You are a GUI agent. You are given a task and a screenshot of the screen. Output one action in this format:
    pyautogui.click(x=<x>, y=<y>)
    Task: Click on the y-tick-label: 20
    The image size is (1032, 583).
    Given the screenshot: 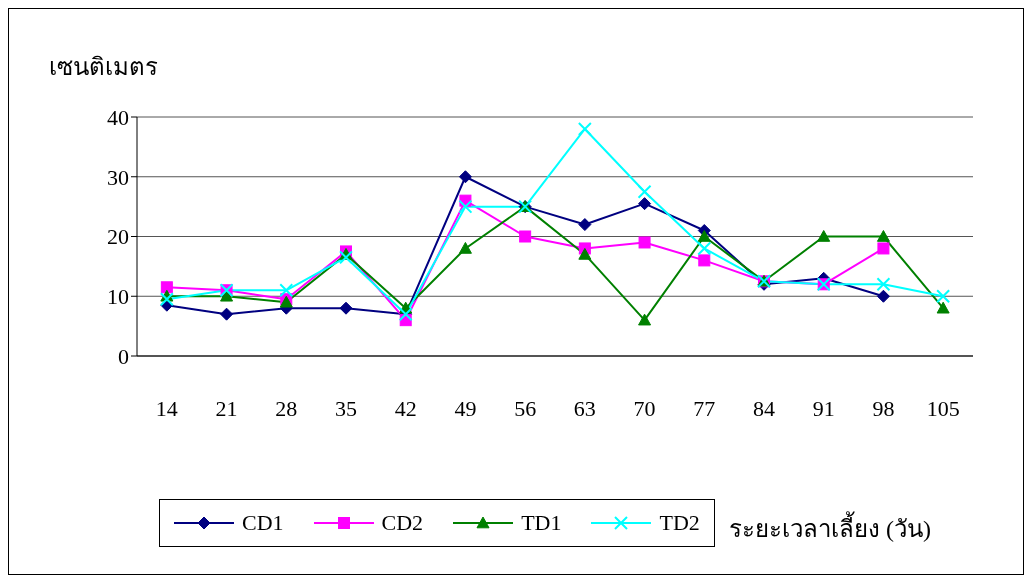 What is the action you would take?
    pyautogui.click(x=118, y=237)
    